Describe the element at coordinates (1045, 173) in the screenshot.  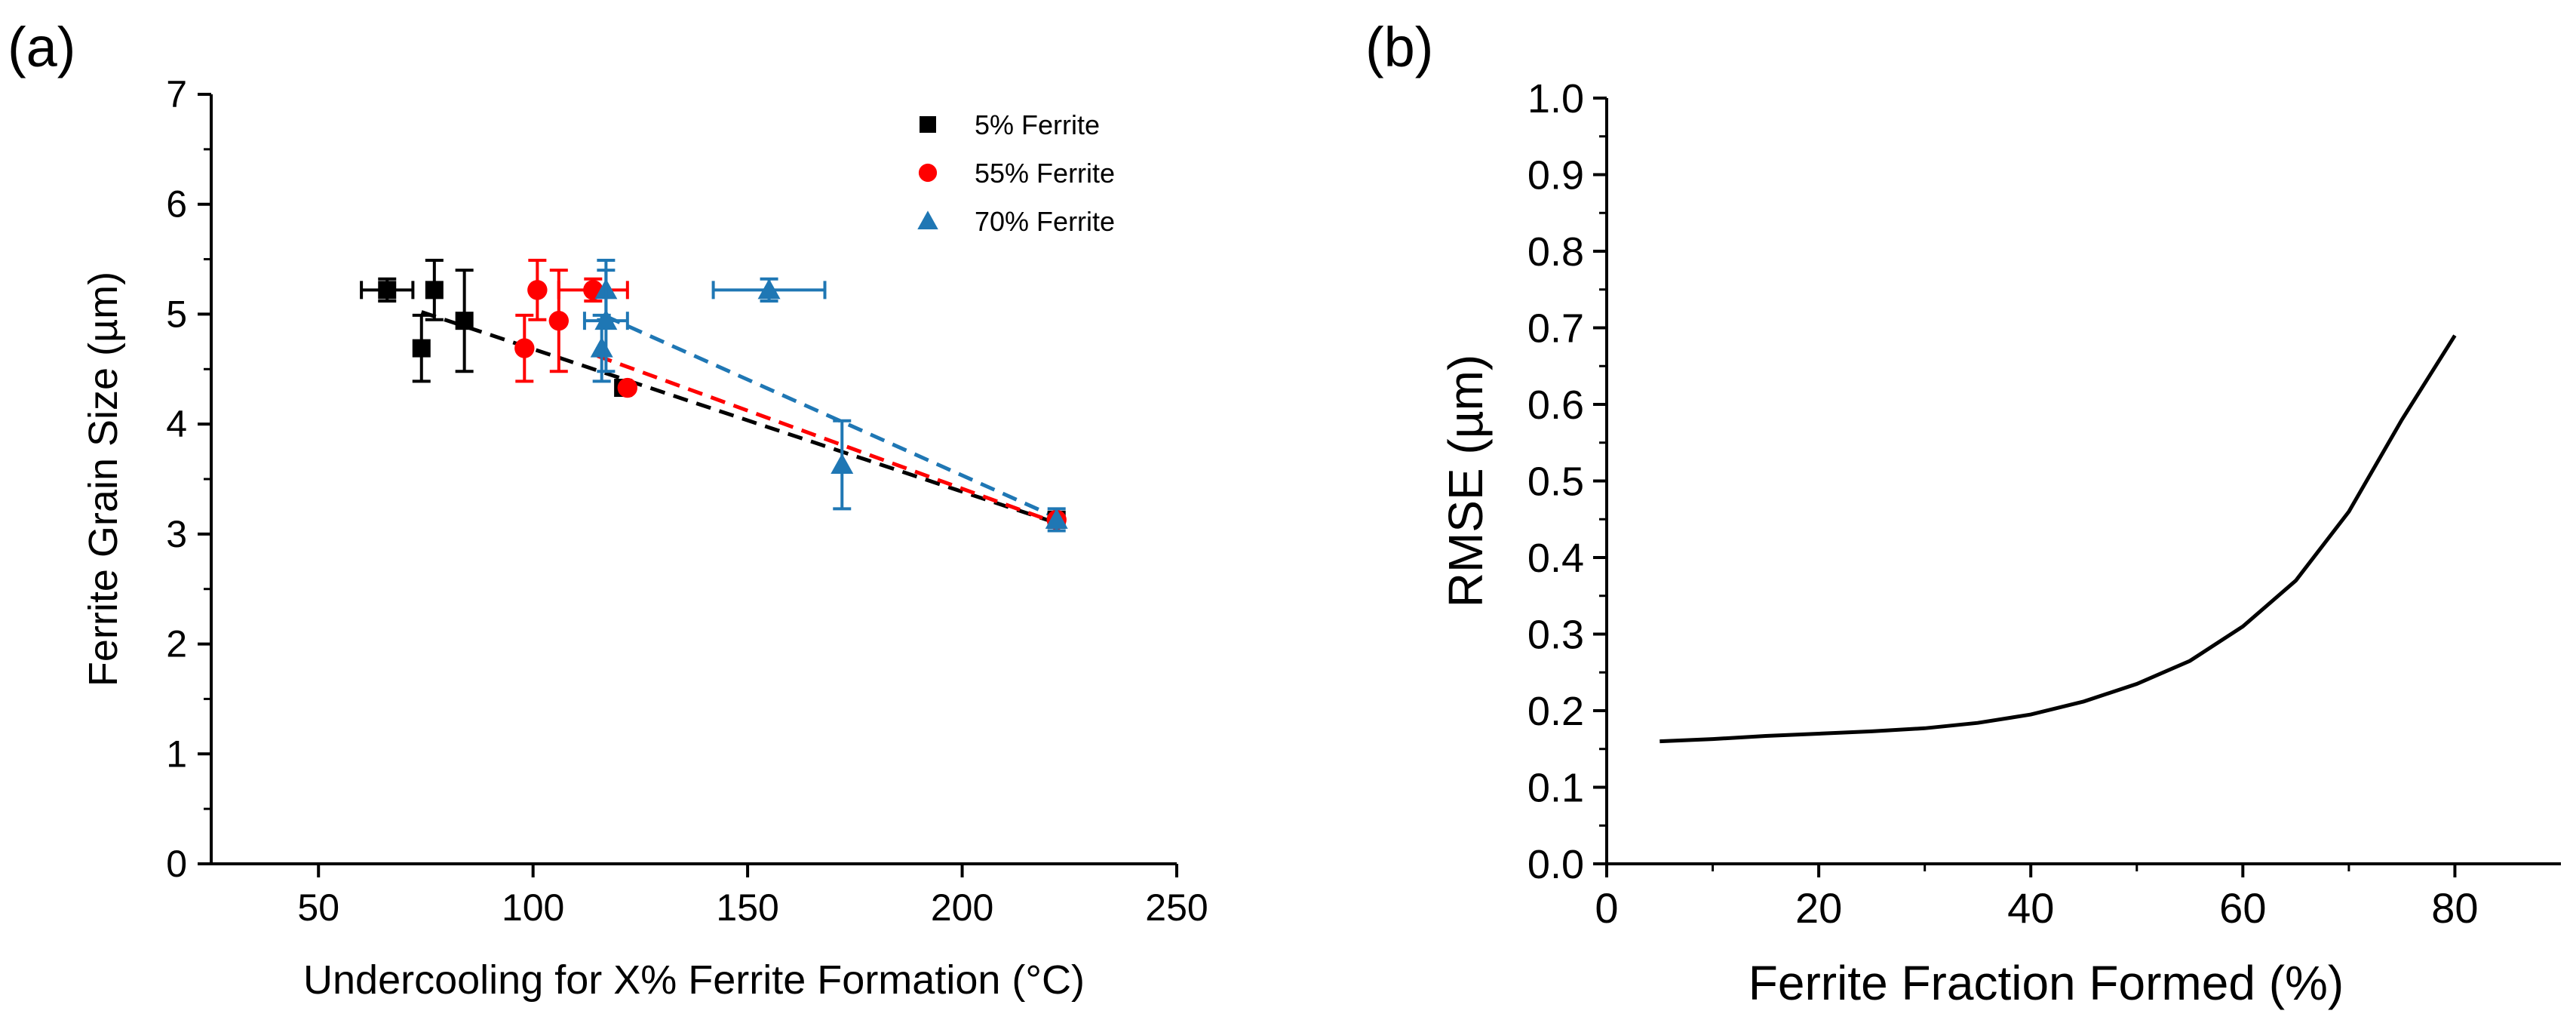
I see `legend-entry-label: 55% Ferrite` at that location.